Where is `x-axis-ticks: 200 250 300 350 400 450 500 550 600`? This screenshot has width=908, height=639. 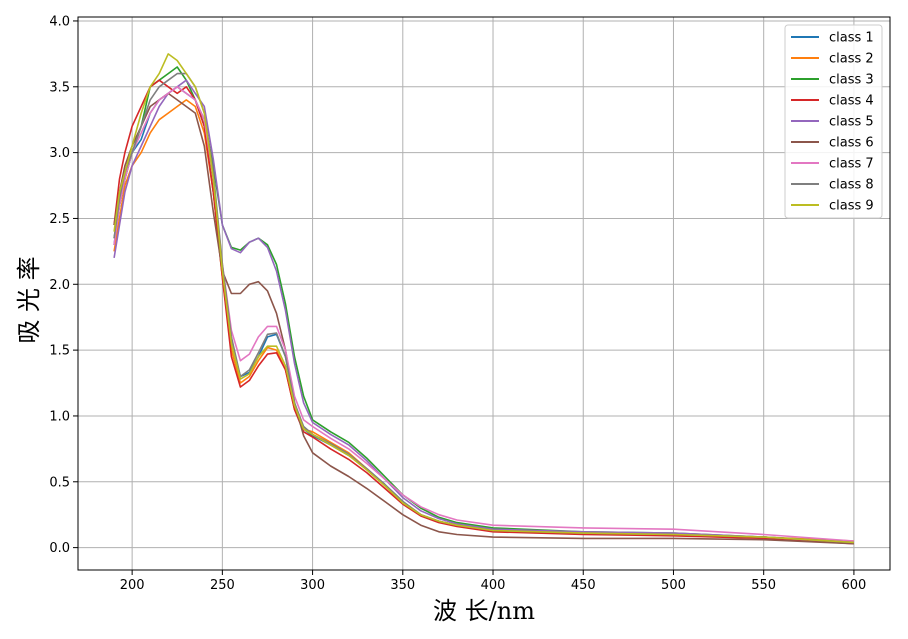
x-axis-ticks: 200 250 300 350 400 450 500 550 600 is located at coordinates (493, 581).